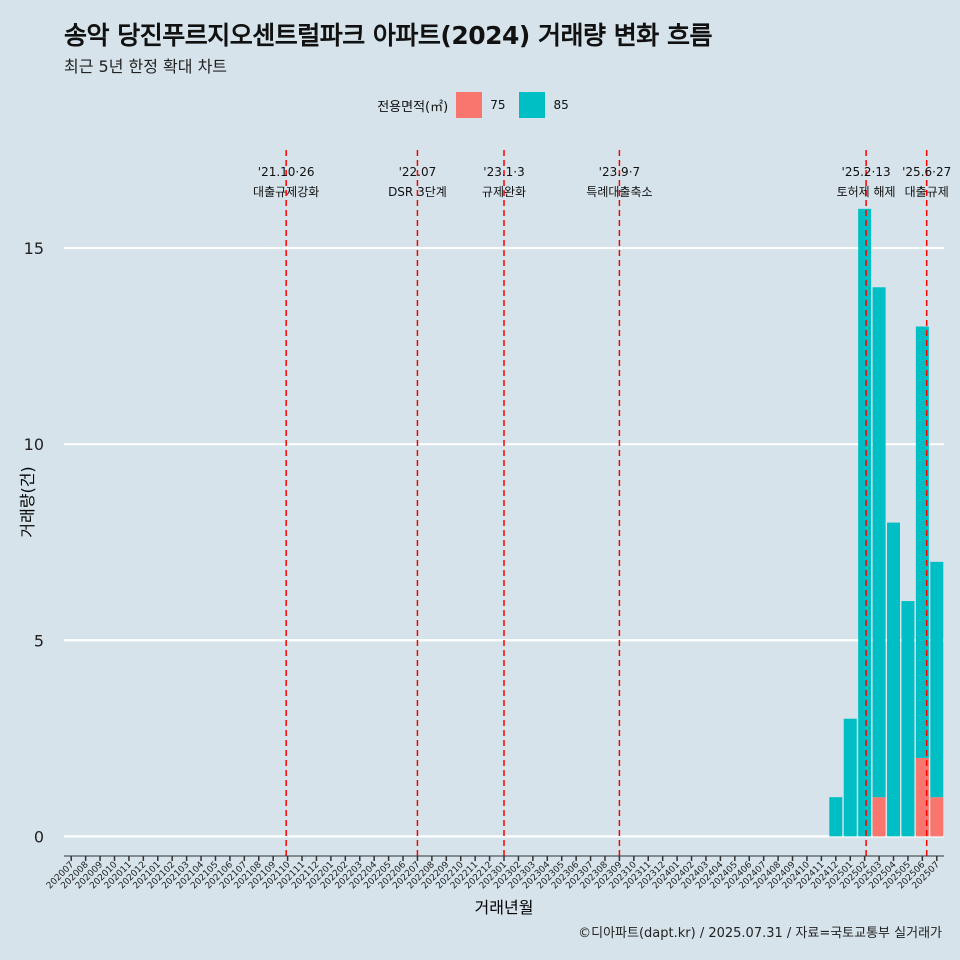 The height and width of the screenshot is (960, 960). I want to click on chart-subtitle: 최근 5년 한정 확대 차트, so click(146, 66).